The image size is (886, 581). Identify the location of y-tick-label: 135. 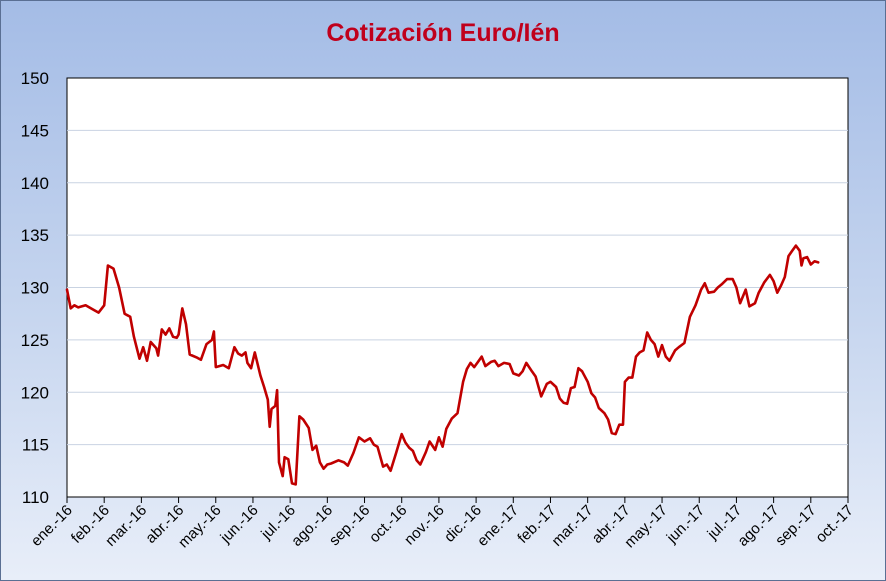
(35, 235).